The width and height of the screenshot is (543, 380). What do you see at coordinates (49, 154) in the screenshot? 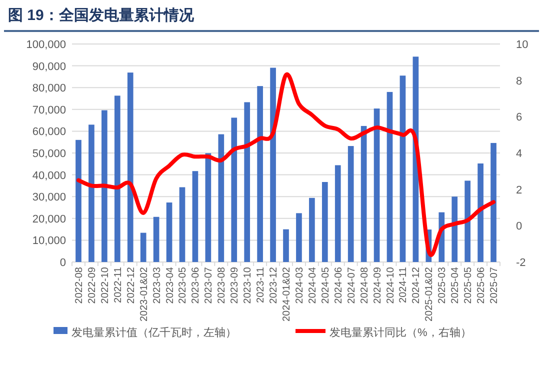
I see `y-tick-label: 50,000` at bounding box center [49, 154].